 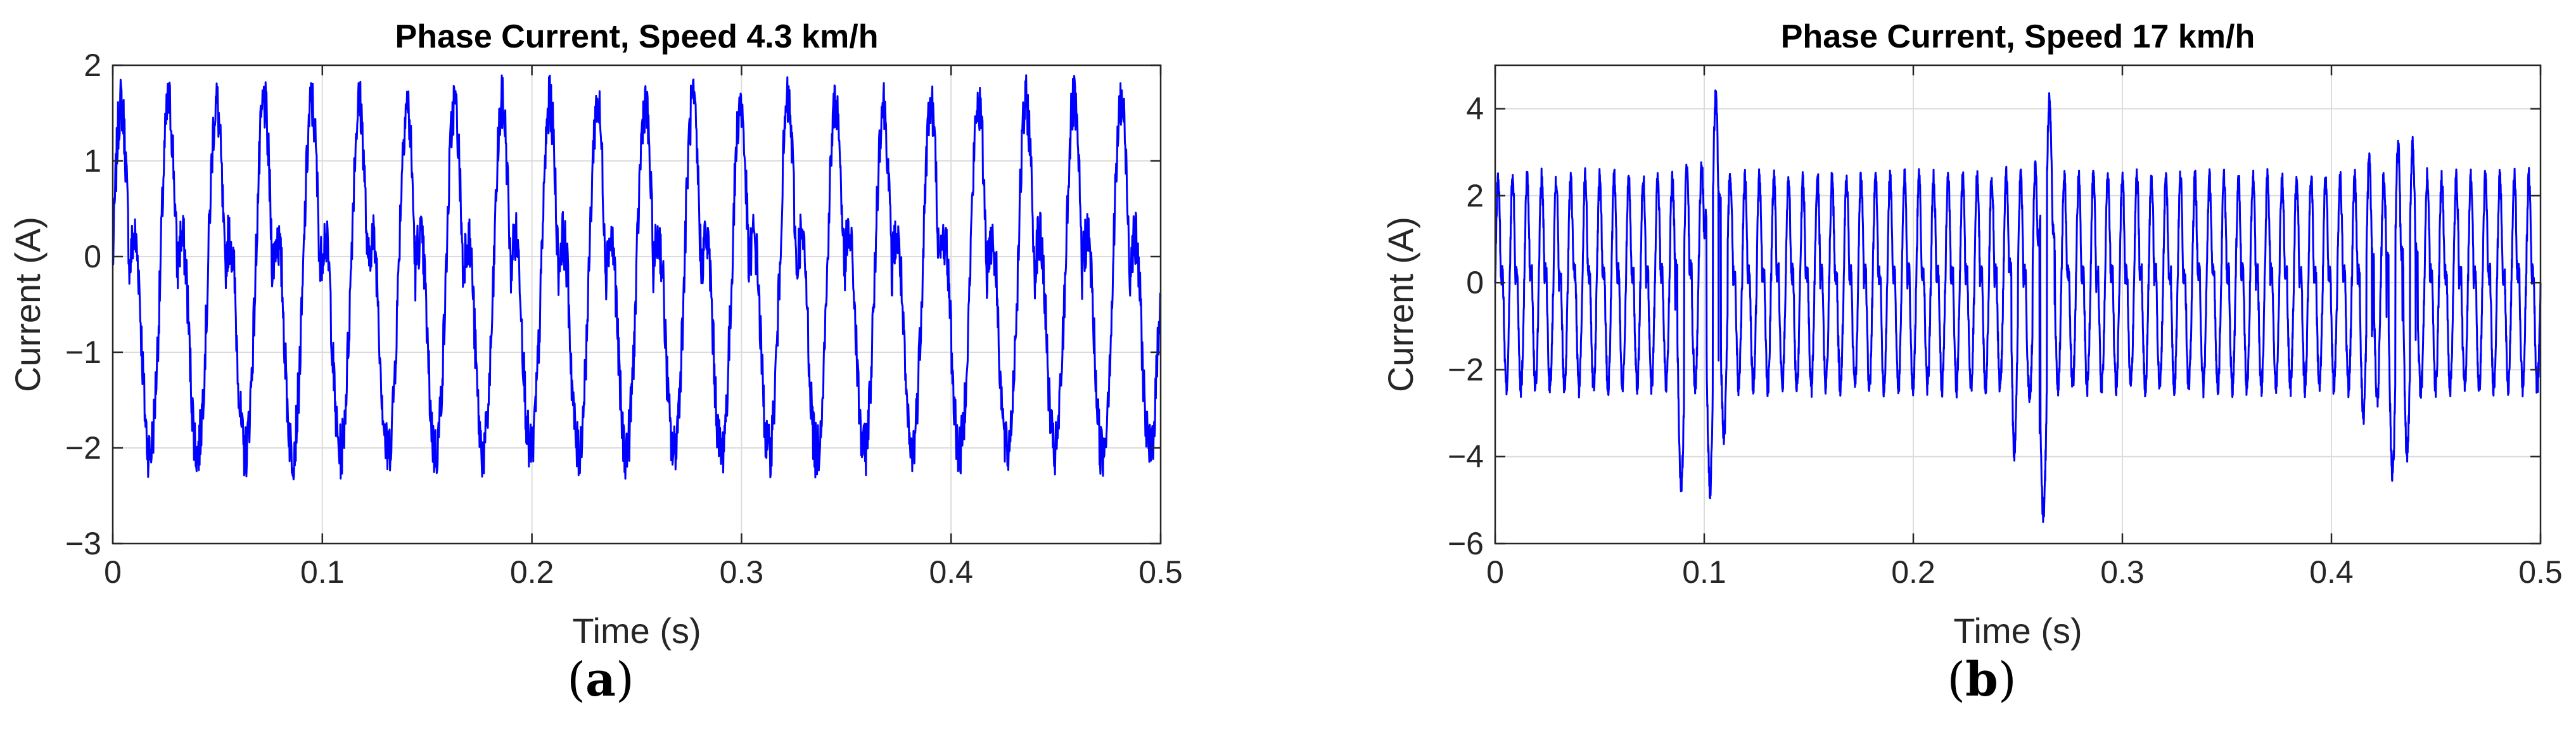 I want to click on panel-label-a: (a), so click(x=600, y=680).